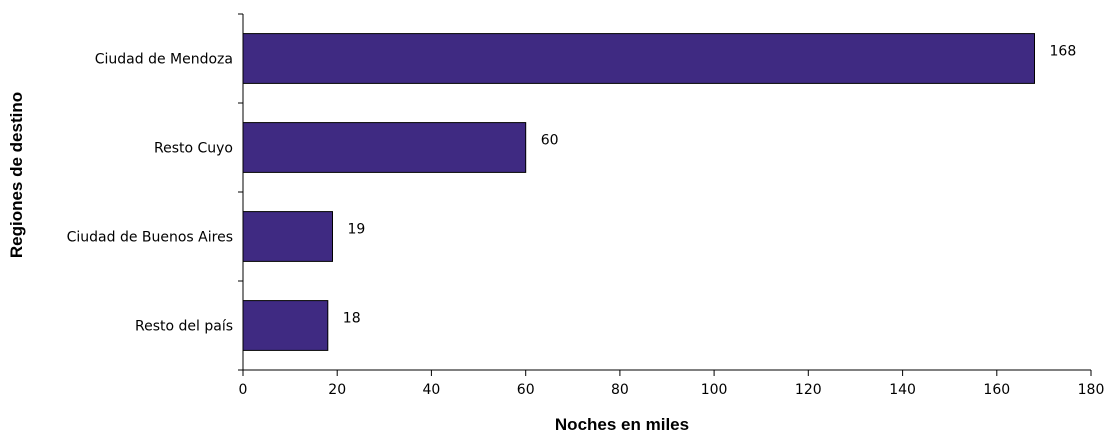  I want to click on x-tick-label: 120, so click(808, 390).